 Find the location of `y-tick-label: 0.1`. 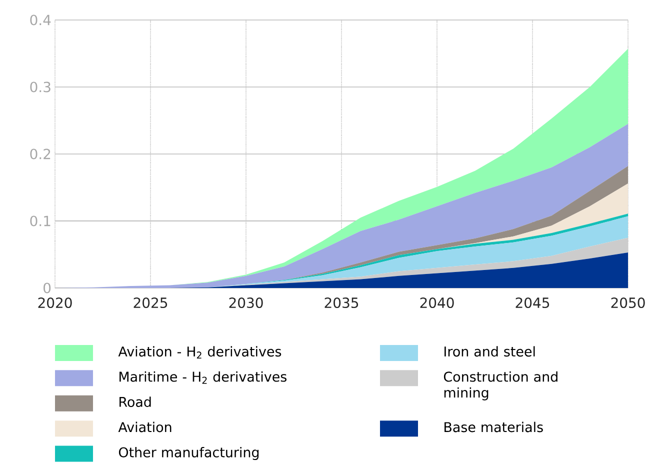

y-tick-label: 0.1 is located at coordinates (40, 221).